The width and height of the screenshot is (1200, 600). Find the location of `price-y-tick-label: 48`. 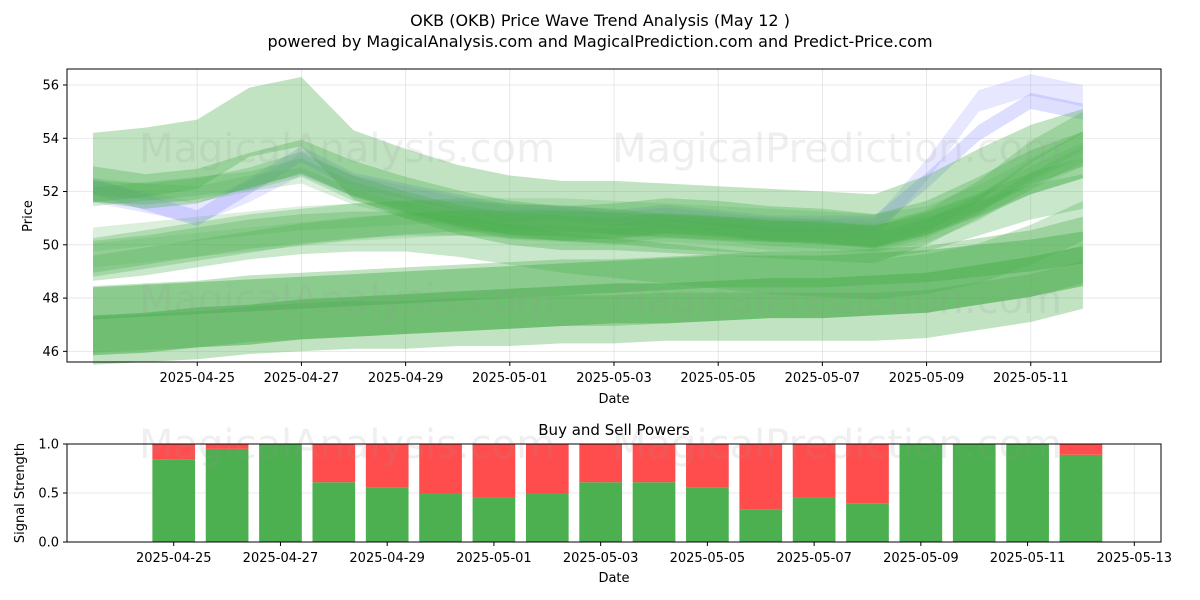

price-y-tick-label: 48 is located at coordinates (50, 299).